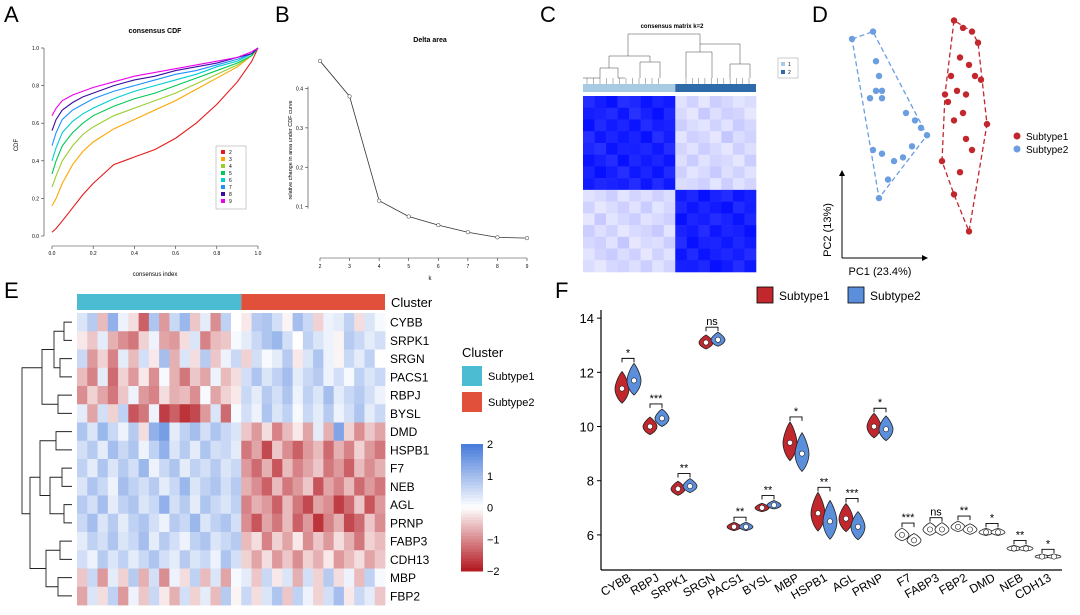  Describe the element at coordinates (720, 53) in the screenshot. I see `dendrogram-branch` at that location.